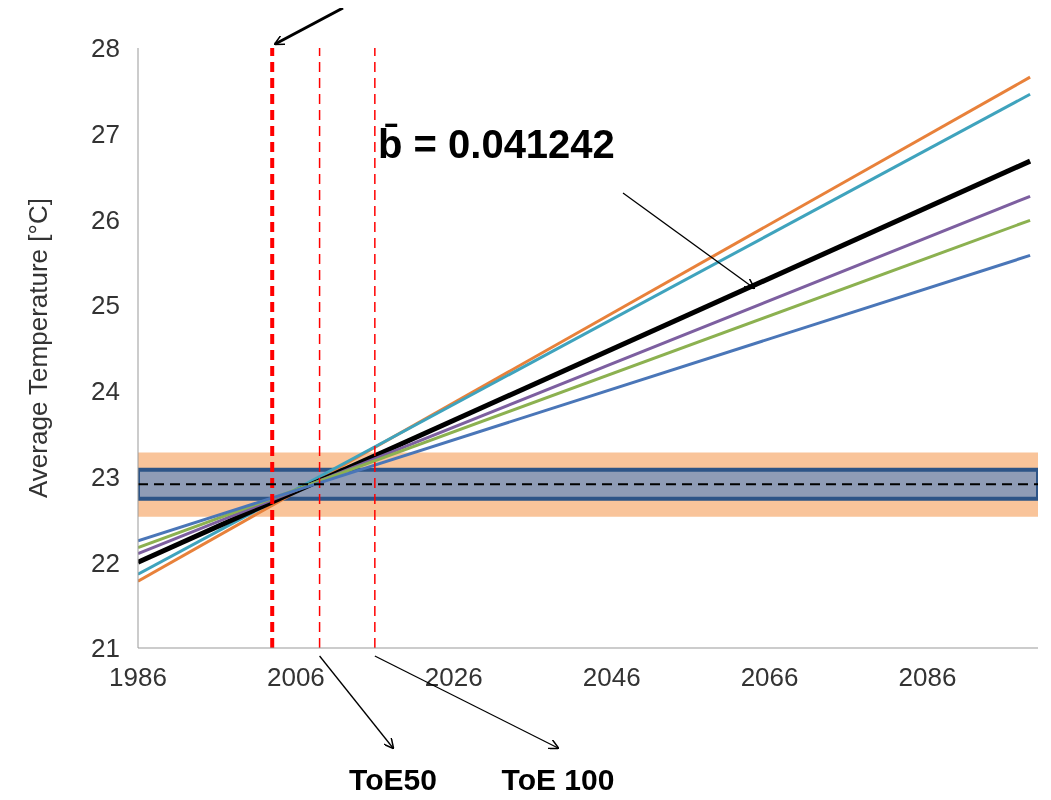 The height and width of the screenshot is (800, 1051). Describe the element at coordinates (769, 677) in the screenshot. I see `x-tick-label: 2066` at that location.